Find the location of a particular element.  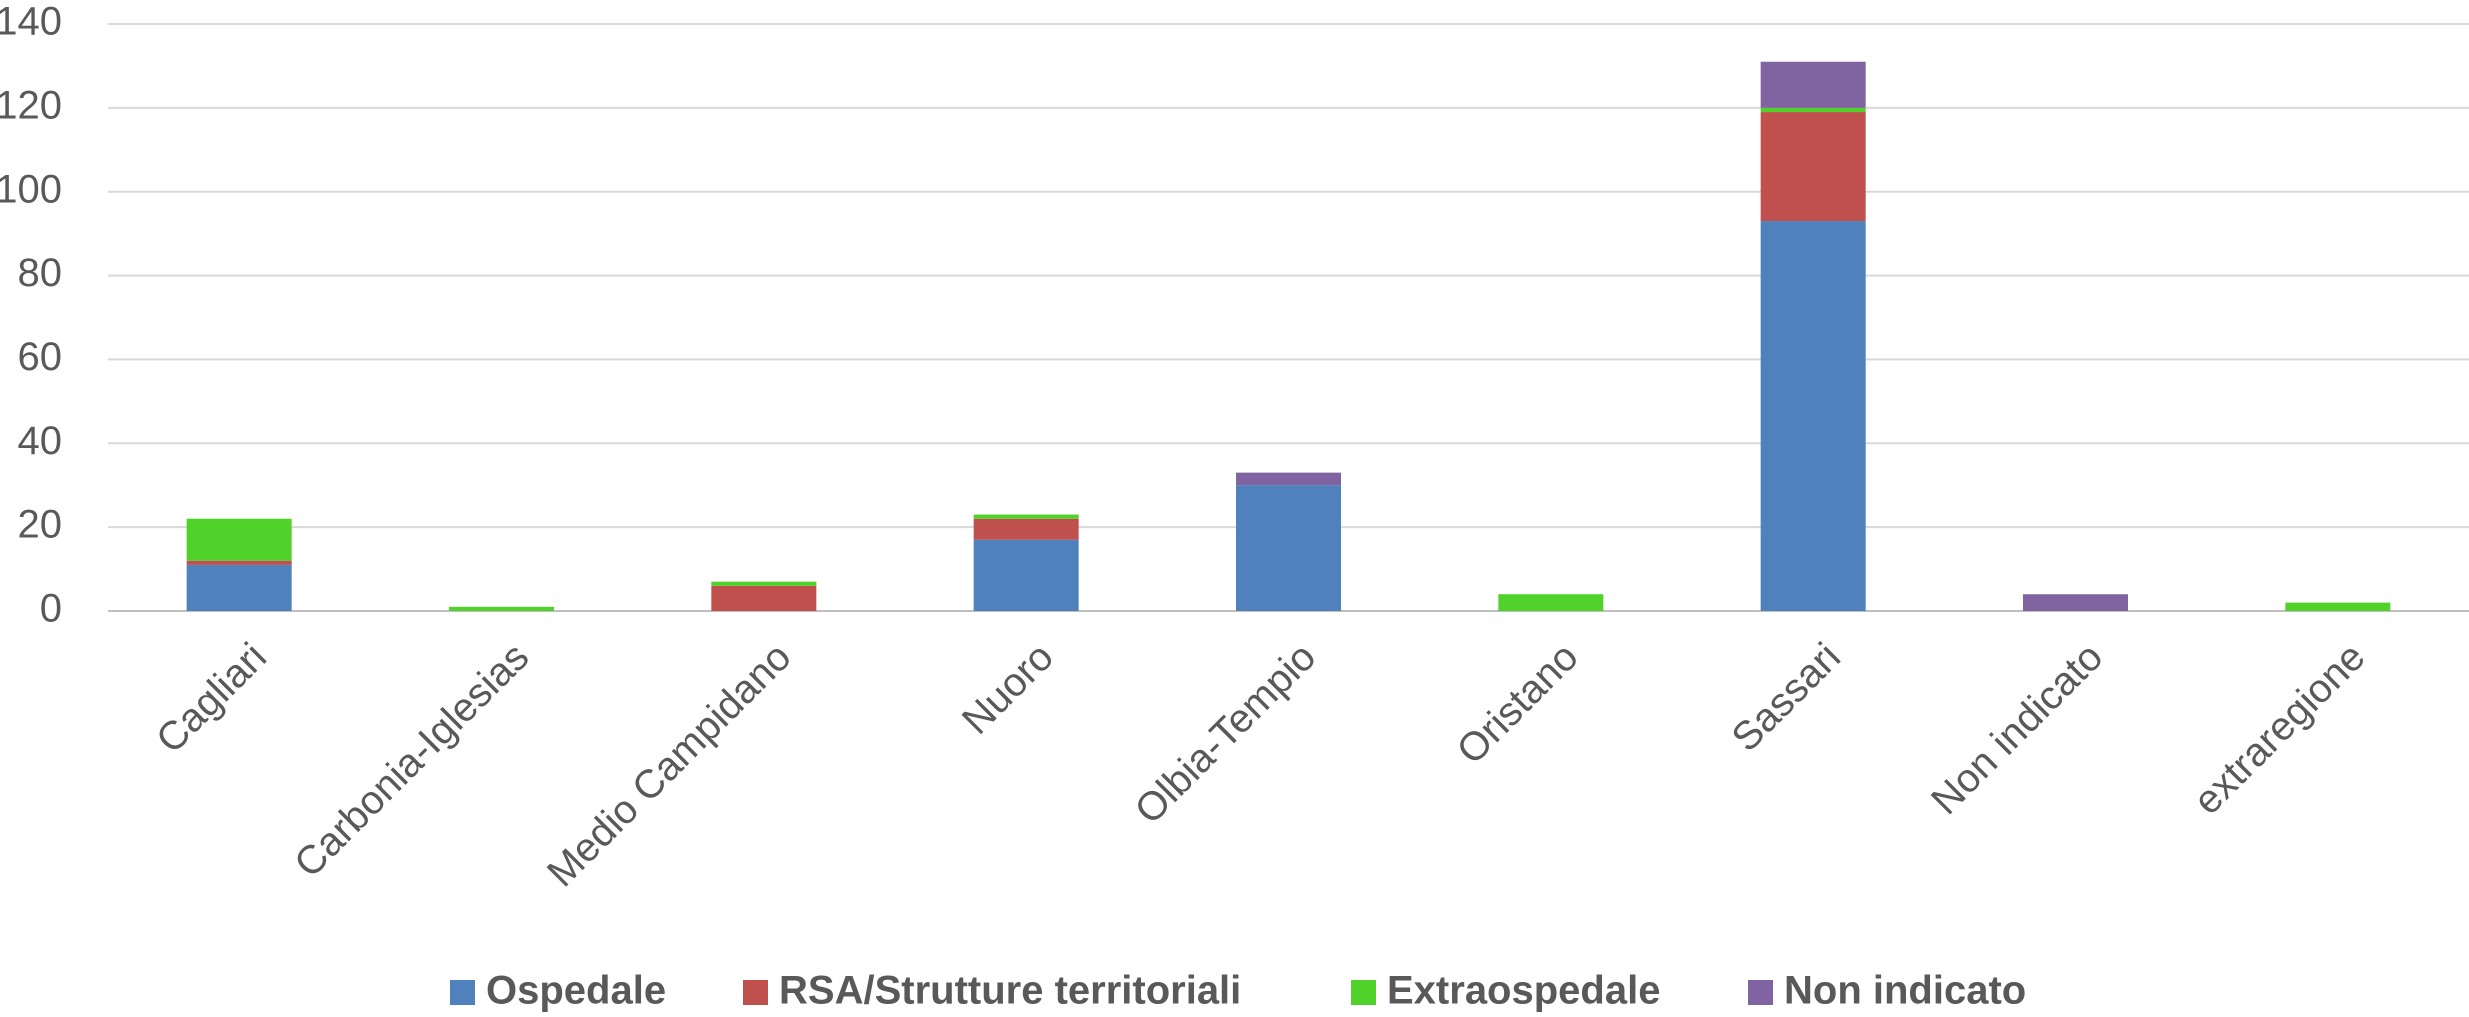

legend-label: Non indicato is located at coordinates (1905, 991).